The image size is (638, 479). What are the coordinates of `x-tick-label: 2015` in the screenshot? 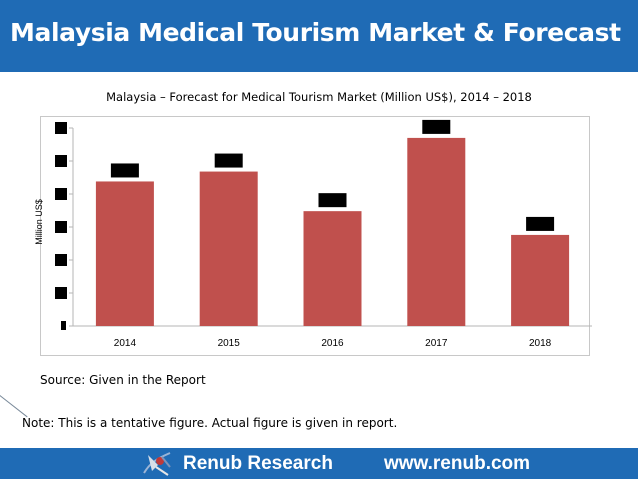 It's located at (229, 343).